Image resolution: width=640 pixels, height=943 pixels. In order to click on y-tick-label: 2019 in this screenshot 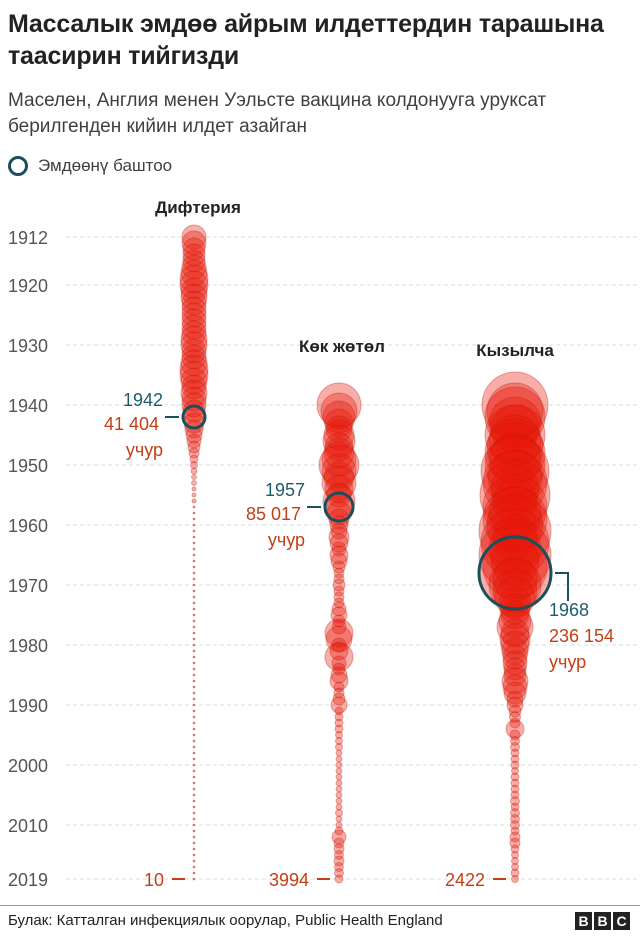, I will do `click(28, 880)`.